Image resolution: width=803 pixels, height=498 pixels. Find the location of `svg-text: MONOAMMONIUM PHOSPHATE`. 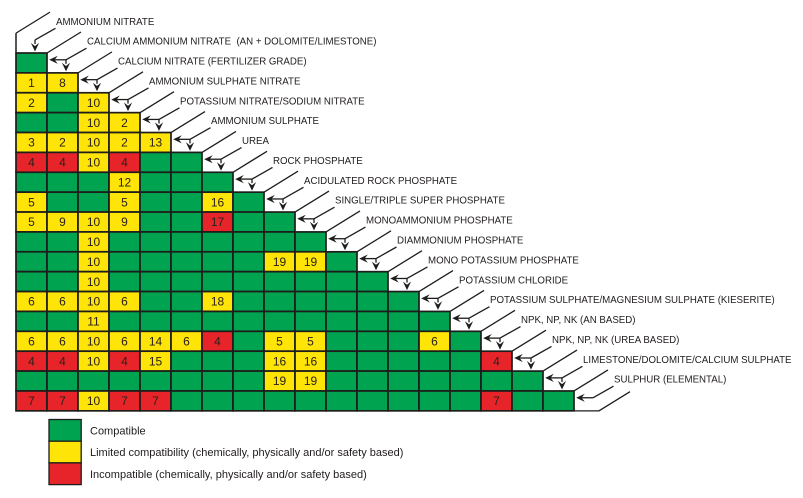

svg-text: MONOAMMONIUM PHOSPHATE is located at coordinates (439, 221).